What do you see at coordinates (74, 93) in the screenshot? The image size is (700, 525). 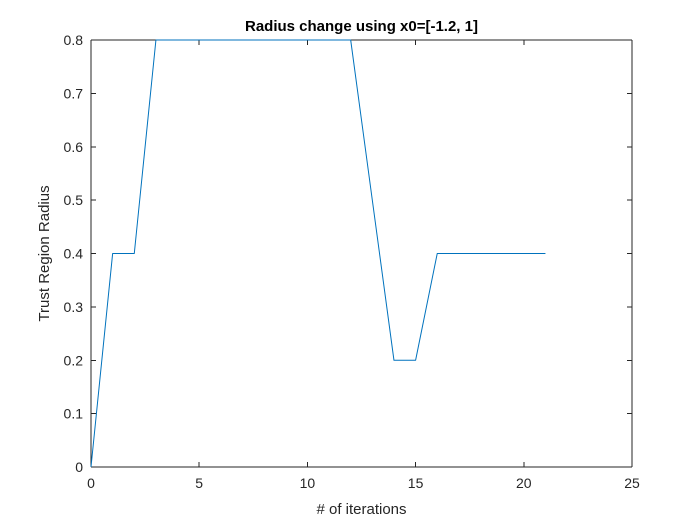 I see `y-tick-label: 0.7` at bounding box center [74, 93].